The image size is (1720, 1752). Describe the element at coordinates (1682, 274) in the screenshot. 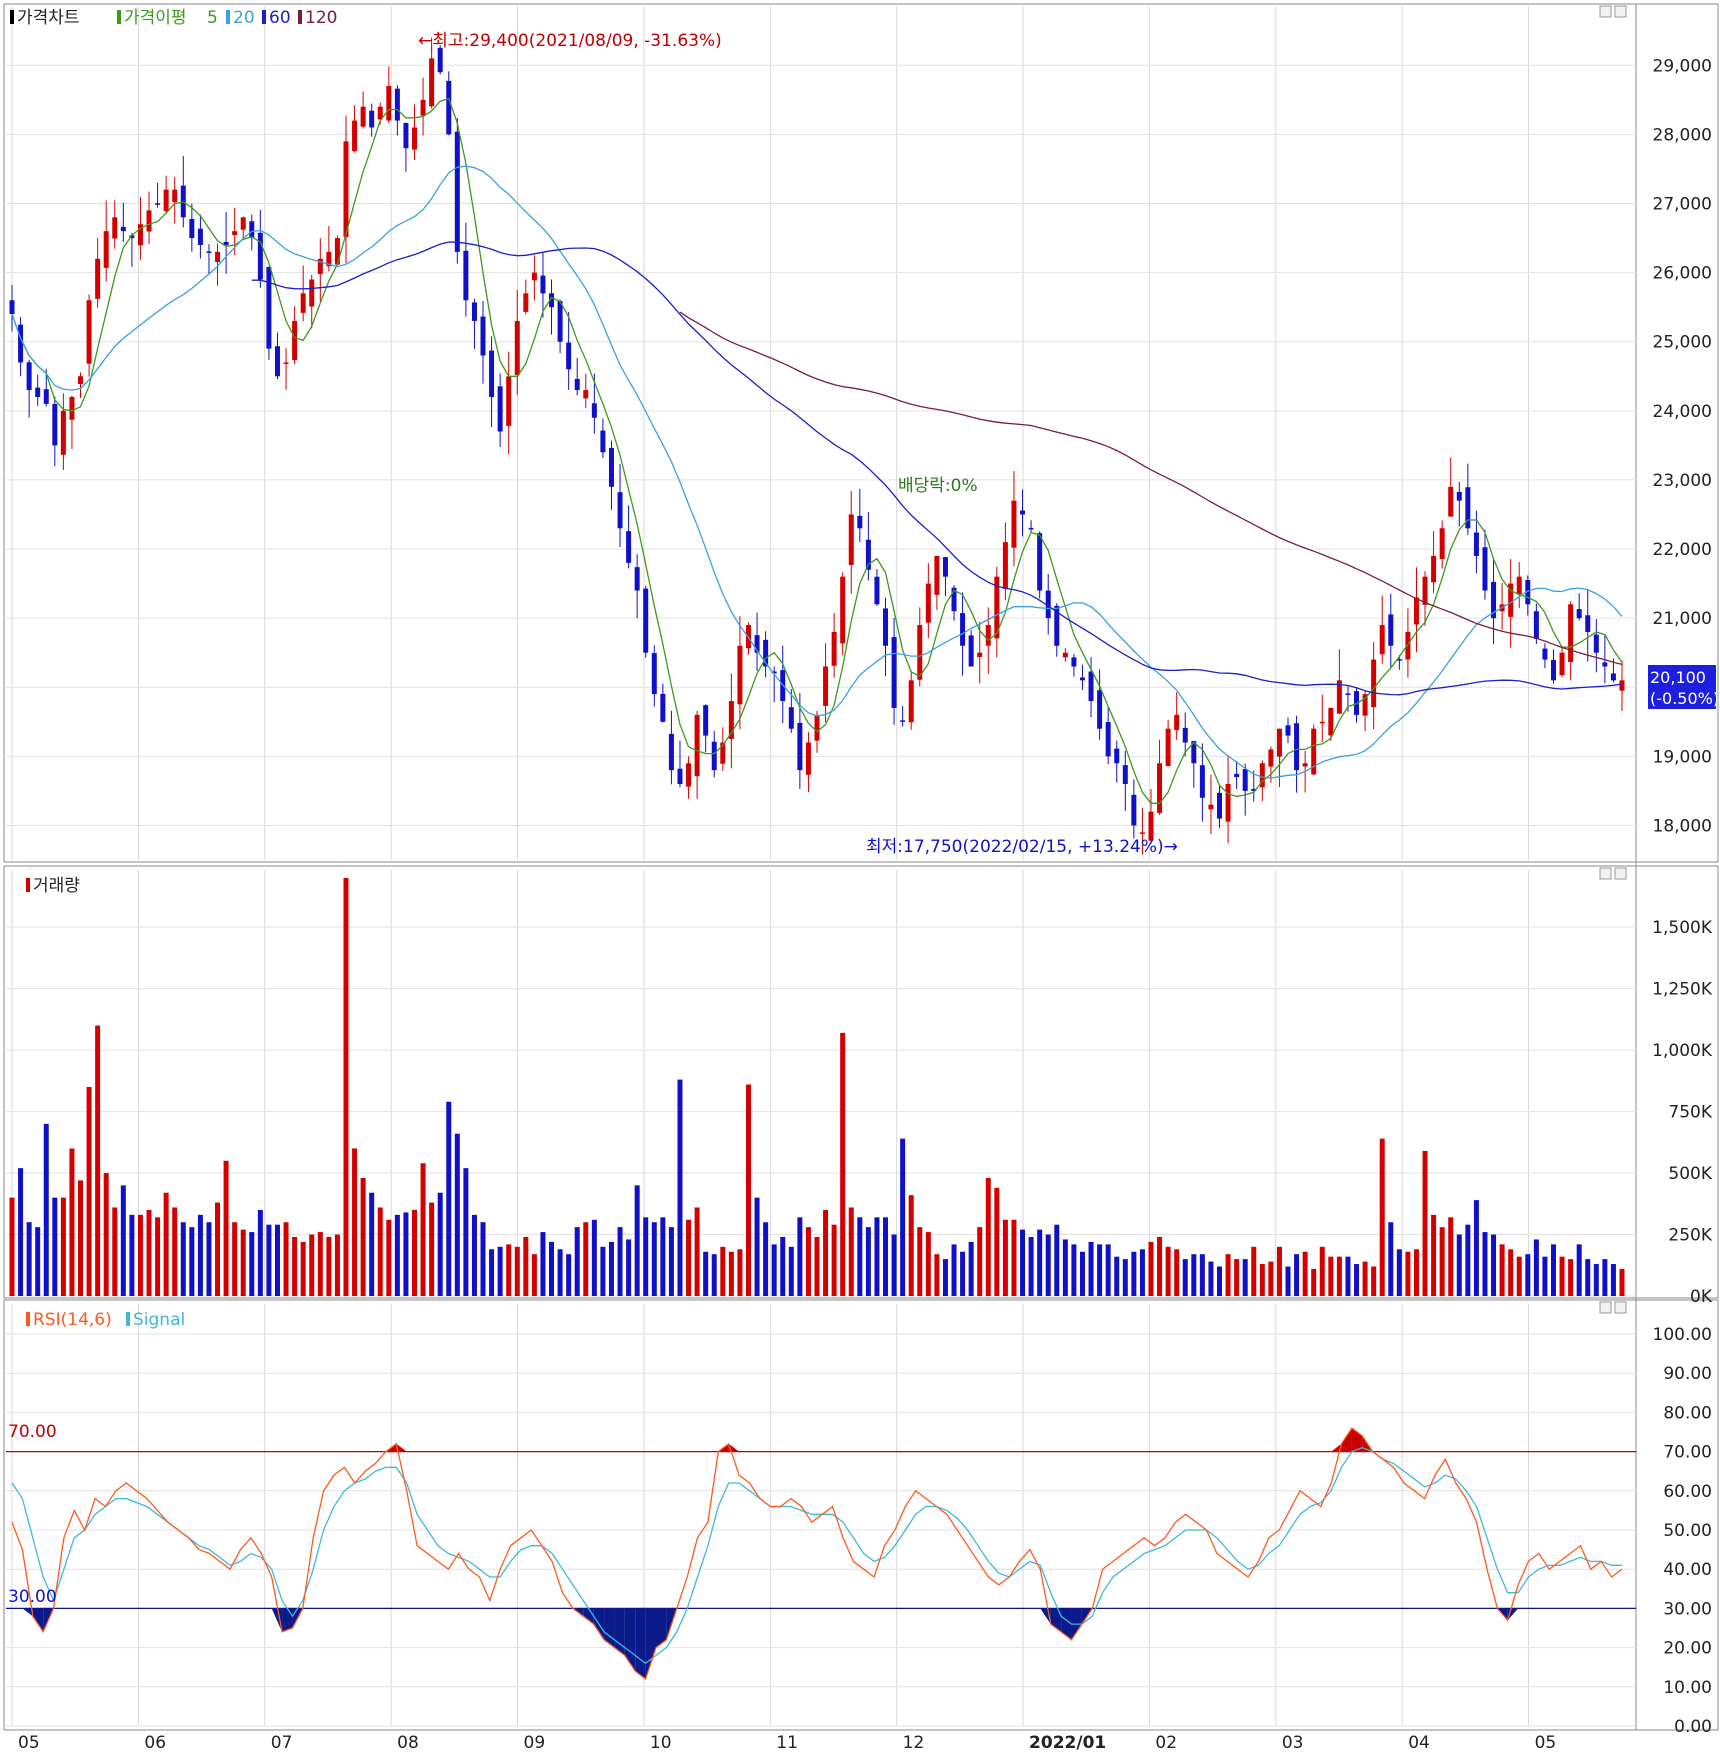

I see `price-tick-label: 26,000` at that location.